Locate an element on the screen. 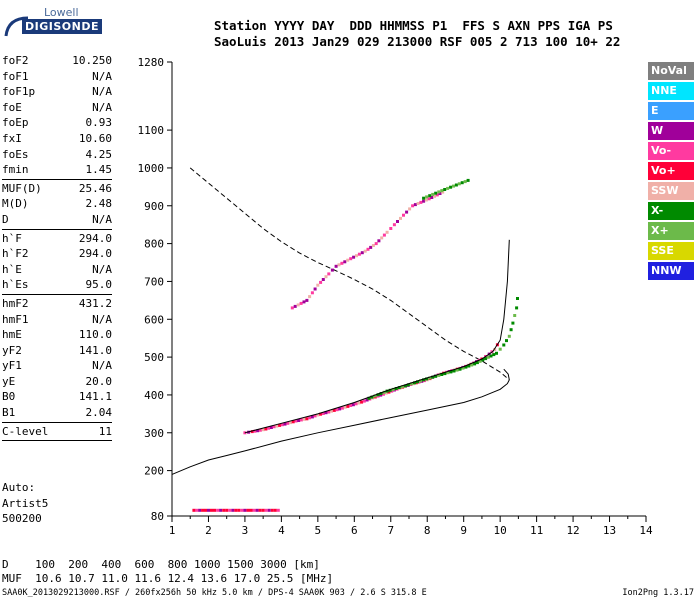 This screenshot has height=600, width=700. x-tick-label: 14 is located at coordinates (646, 530).